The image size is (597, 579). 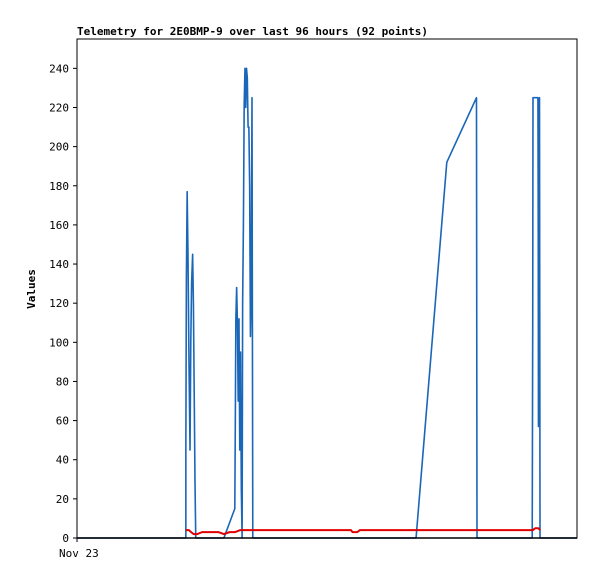 I want to click on y-tick-label: 80, so click(x=62, y=381).